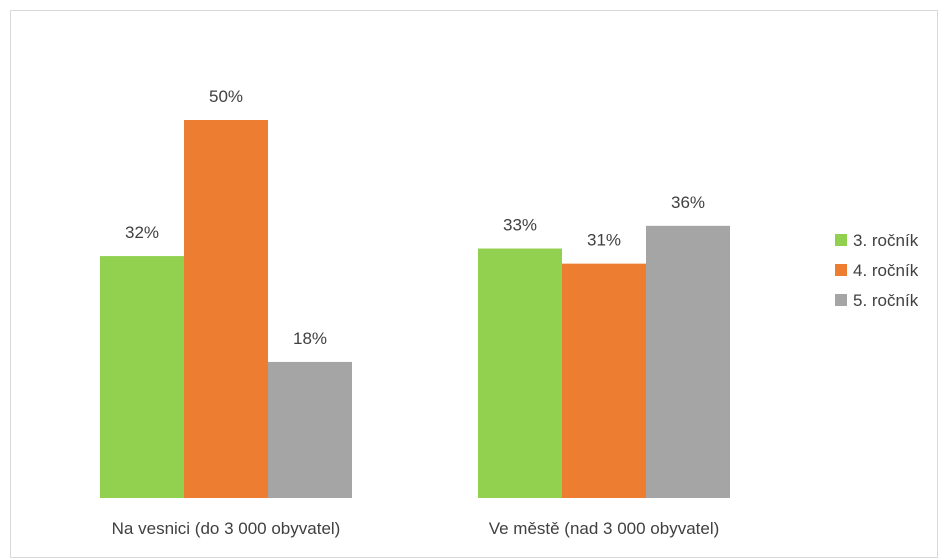  Describe the element at coordinates (688, 202) in the screenshot. I see `data-label-2-3: 36%` at that location.